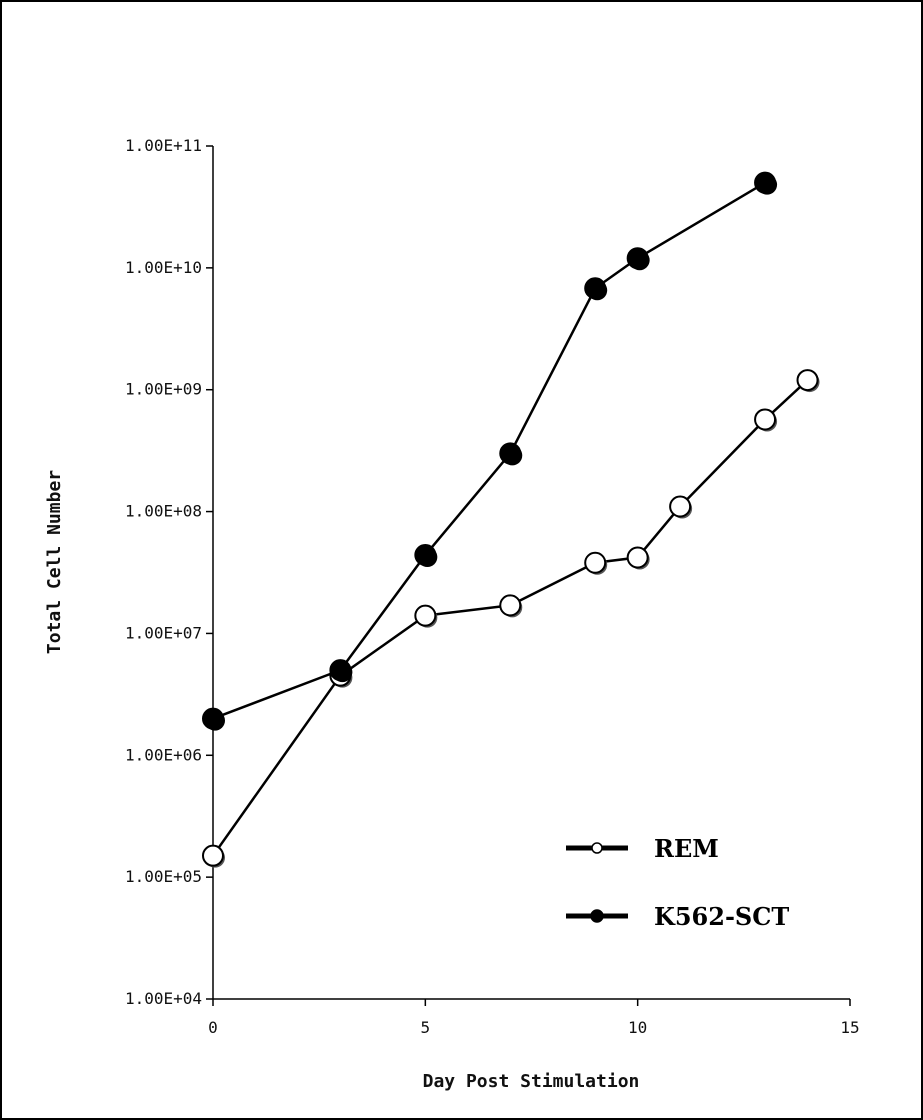 The width and height of the screenshot is (923, 1120). Describe the element at coordinates (849, 1027) in the screenshot. I see `x-tick-label: 15` at that location.